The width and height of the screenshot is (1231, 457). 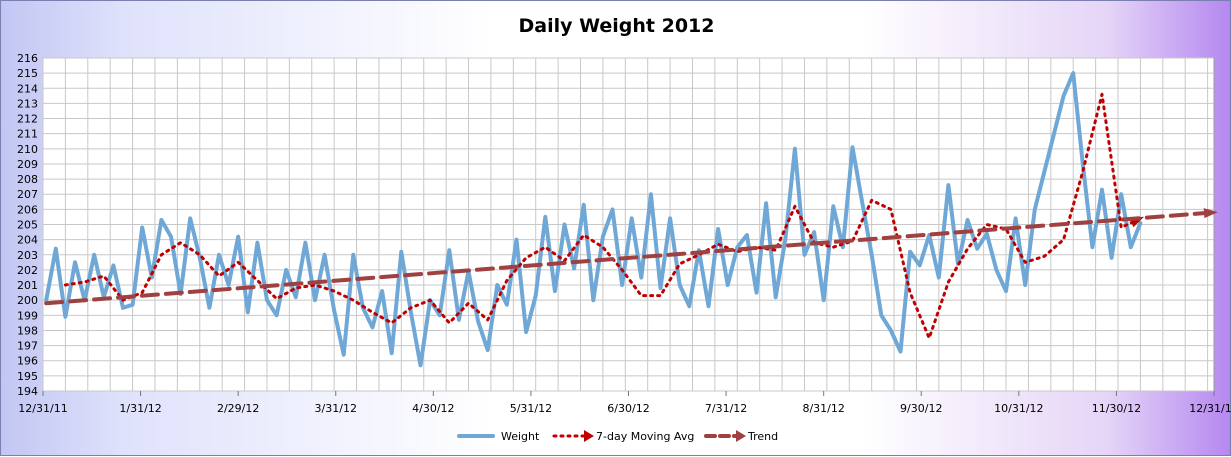 What do you see at coordinates (645, 436) in the screenshot?
I see `legend-label-1: 7-day Moving Avg` at bounding box center [645, 436].